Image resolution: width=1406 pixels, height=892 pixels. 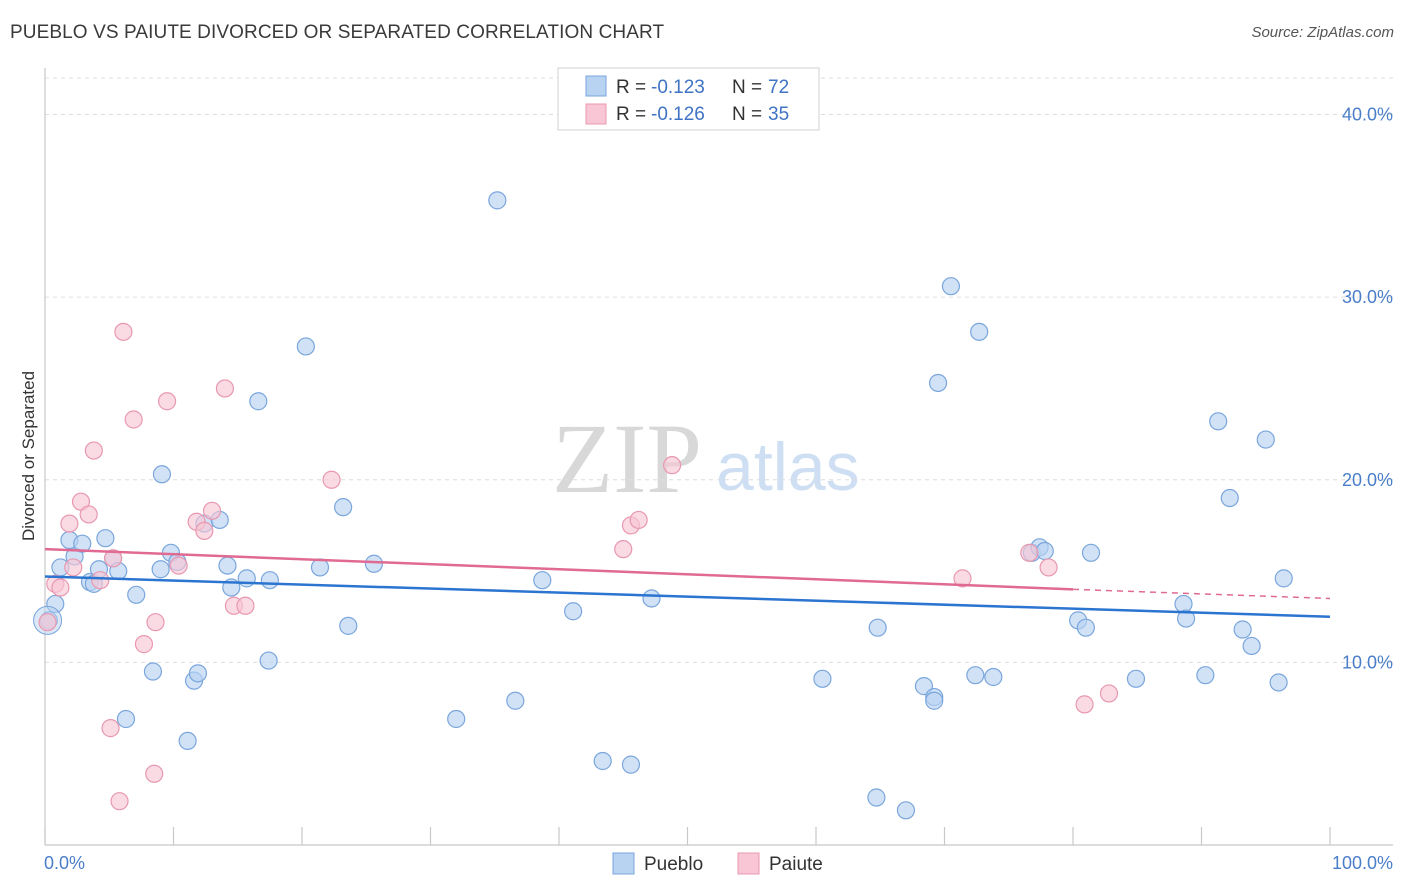 I want to click on legend-paiute-n-value: 35, so click(x=778, y=114).